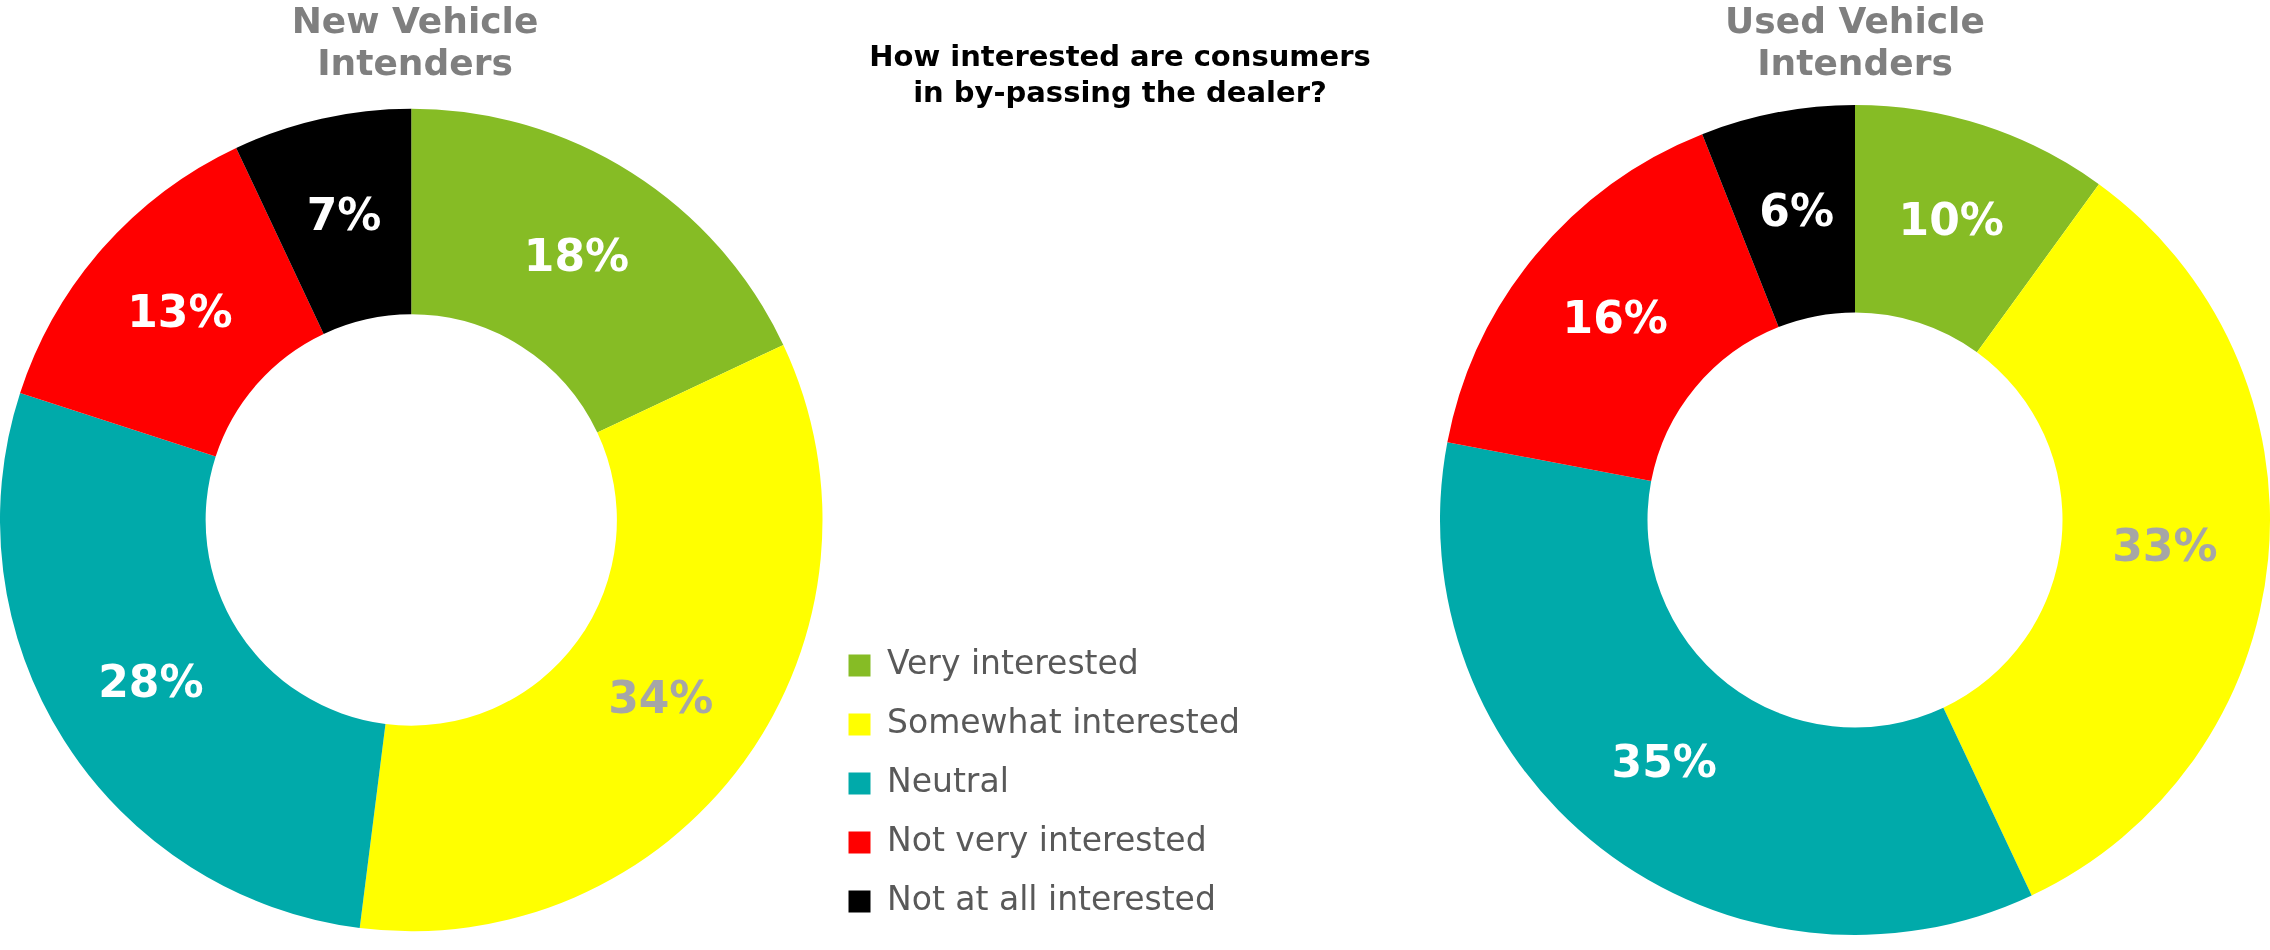  What do you see at coordinates (1051, 899) in the screenshot?
I see `legend-label: Not at all interested` at bounding box center [1051, 899].